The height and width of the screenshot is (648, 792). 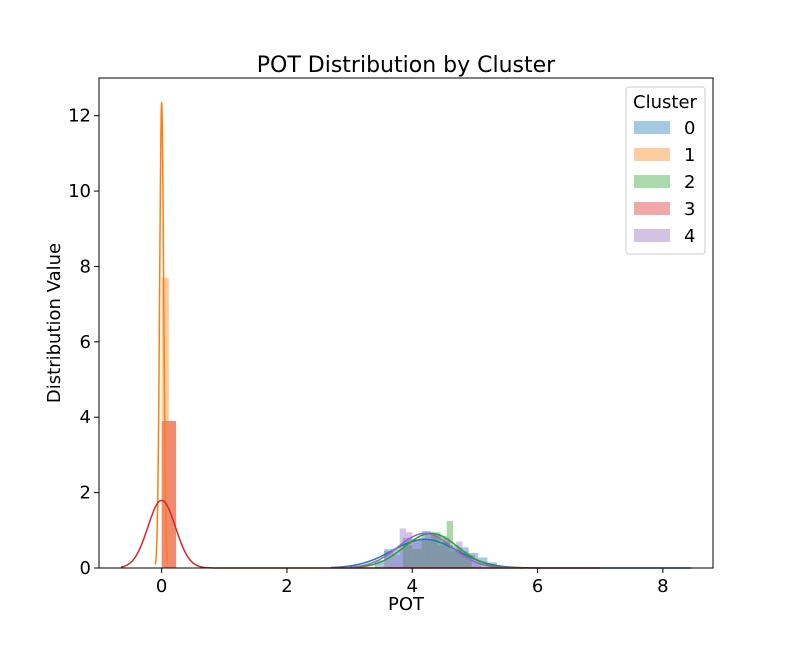 I want to click on x-axis-label: POT, so click(x=406, y=604).